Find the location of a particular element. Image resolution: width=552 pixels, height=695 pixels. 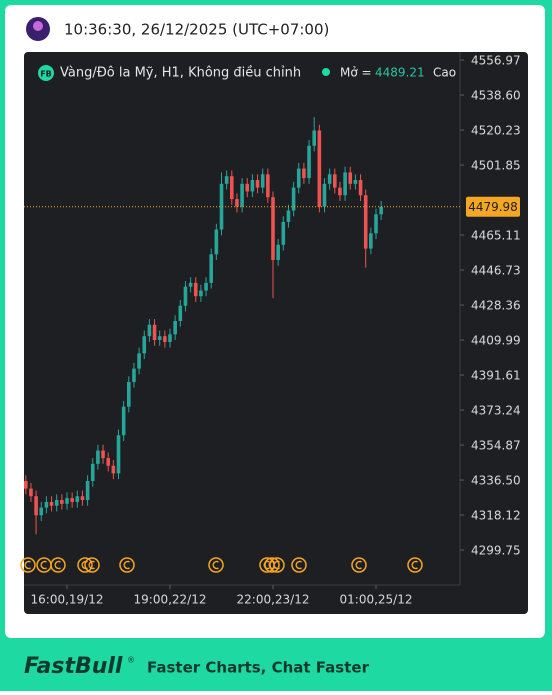

y-tick-label: 4556.97 is located at coordinates (496, 61).